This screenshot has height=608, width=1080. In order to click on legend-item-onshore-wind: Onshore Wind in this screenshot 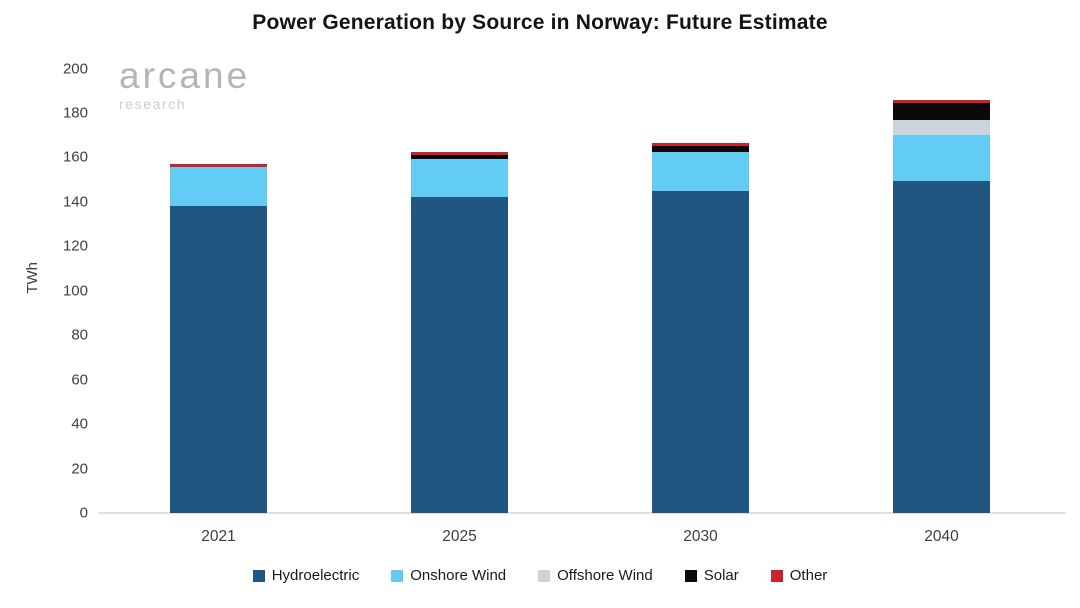, I will do `click(448, 575)`.